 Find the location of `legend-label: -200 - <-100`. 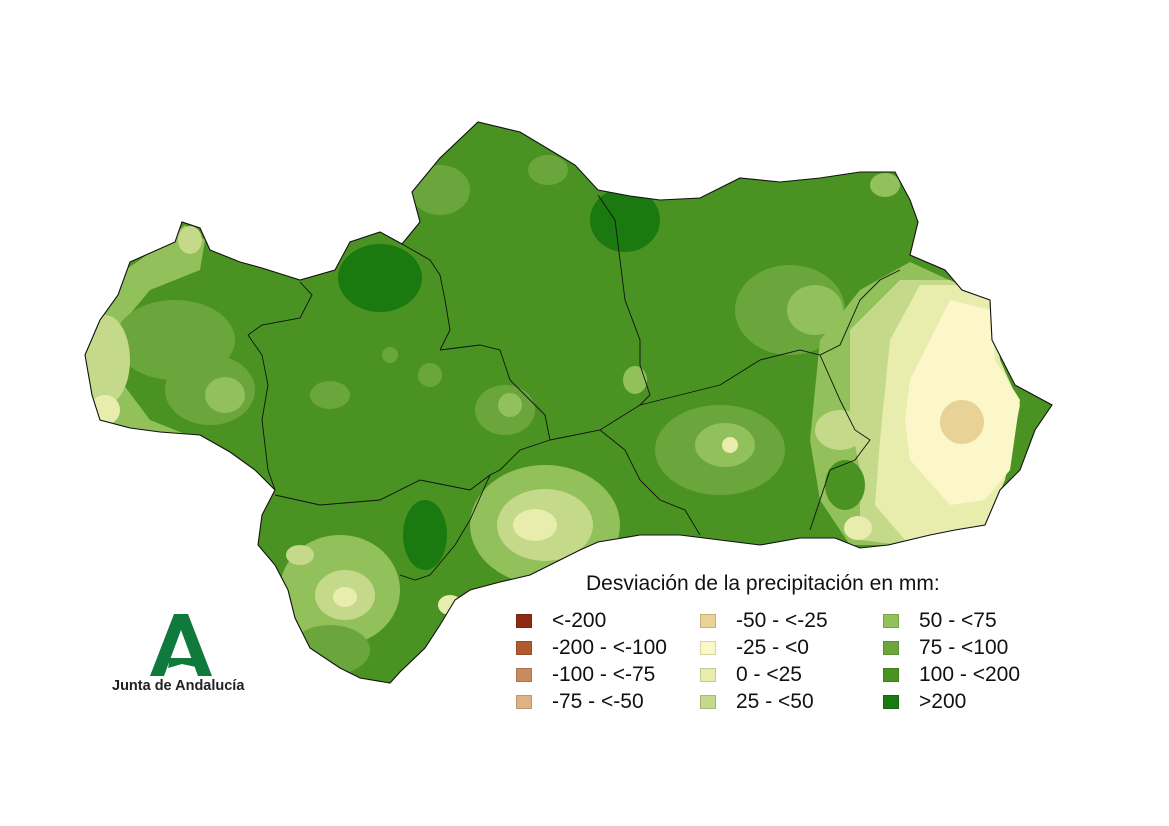

legend-label: -200 - <-100 is located at coordinates (609, 647).